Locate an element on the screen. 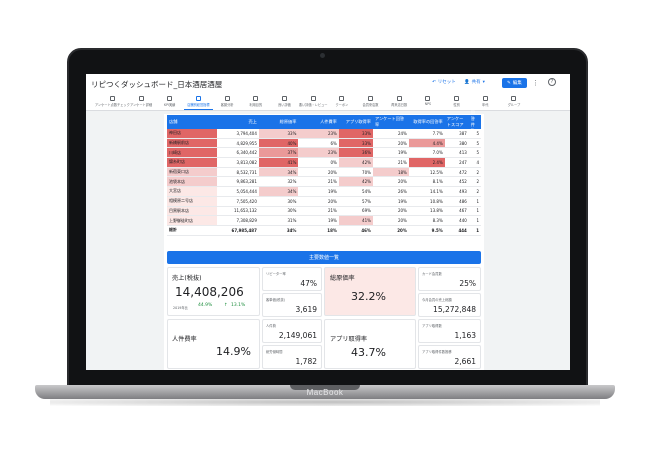  tab-label: KPI実績 is located at coordinates (170, 105).